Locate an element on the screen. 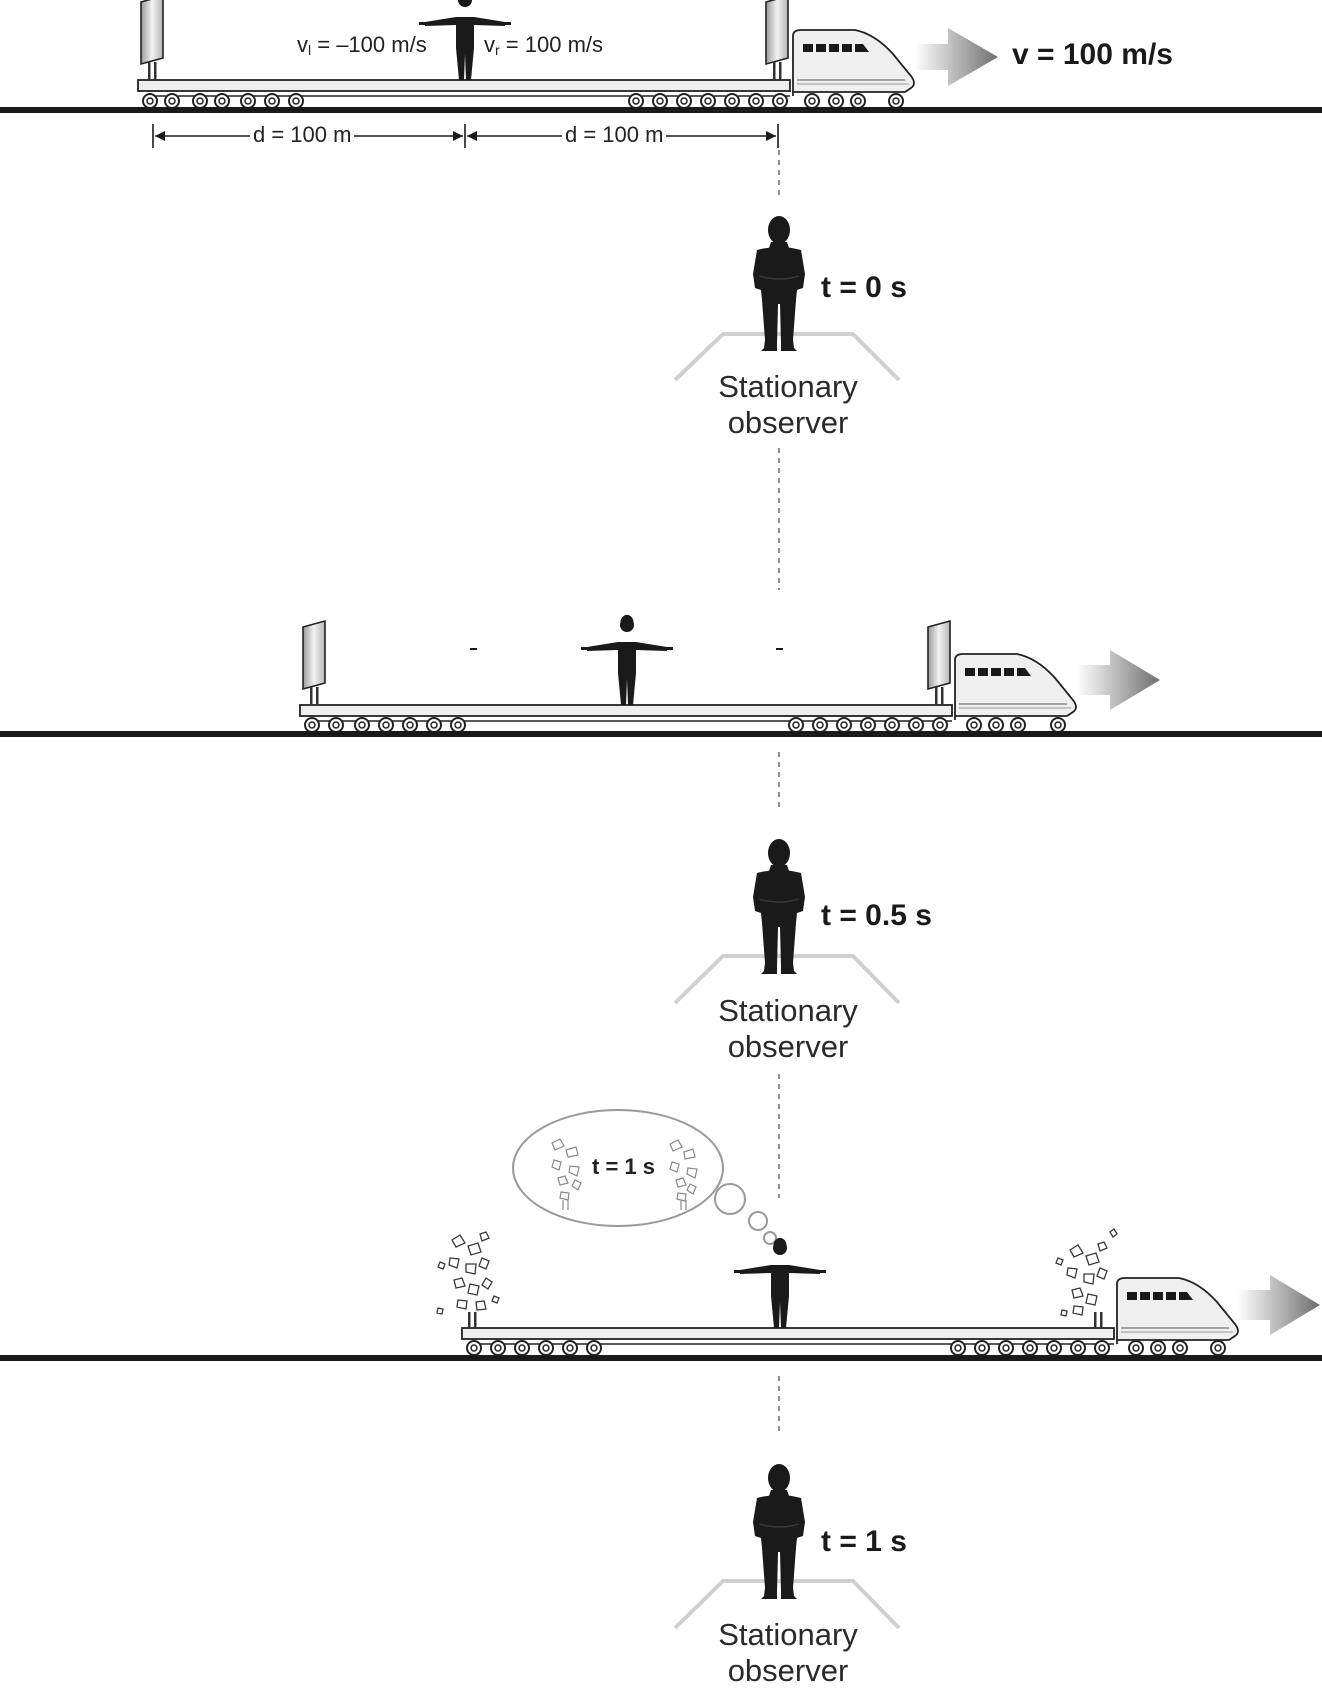 This screenshot has height=1689, width=1322. v-right-value: = 100 m/s is located at coordinates (551, 44).